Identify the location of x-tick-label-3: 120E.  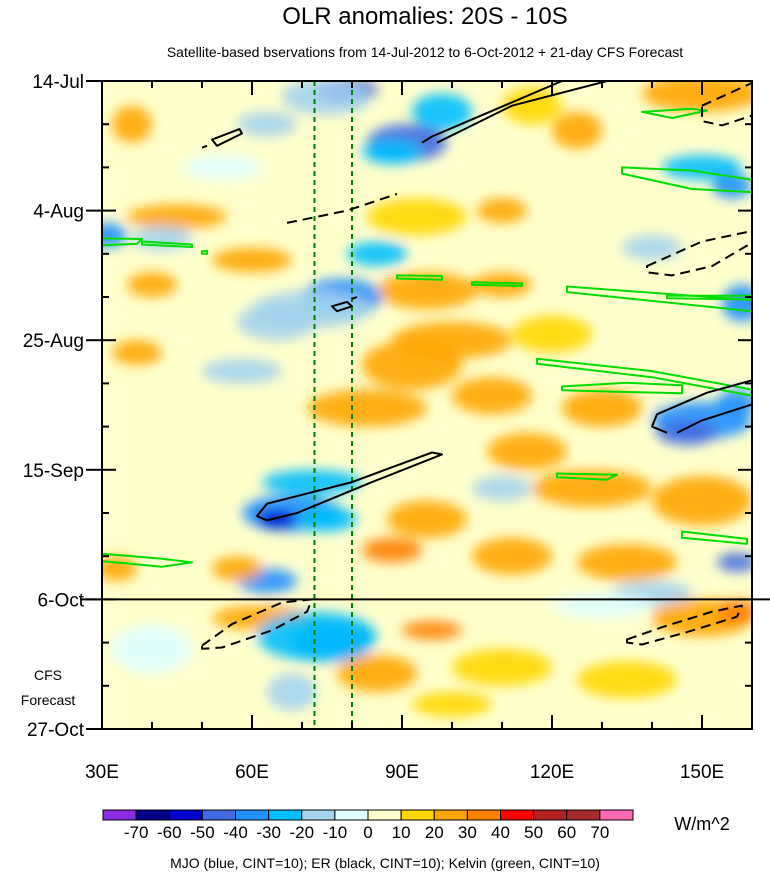
(552, 772).